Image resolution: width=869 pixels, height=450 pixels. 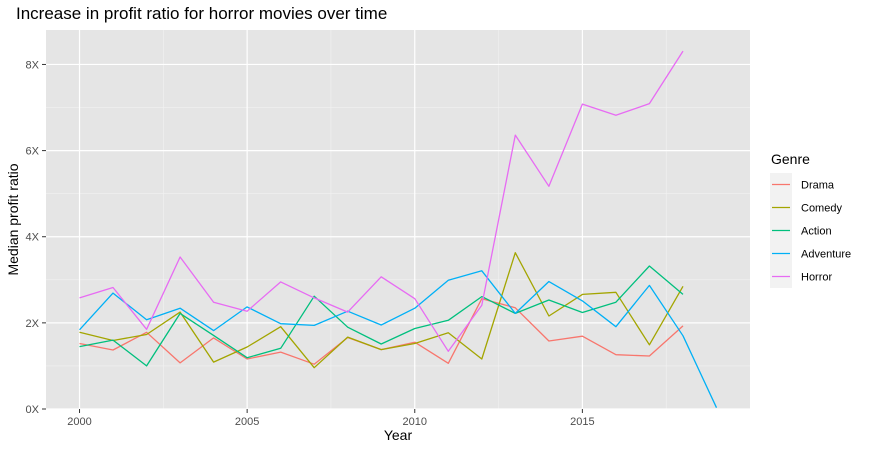 I want to click on y-axis: 0X 2X 4X 6X 8X, so click(x=36, y=237).